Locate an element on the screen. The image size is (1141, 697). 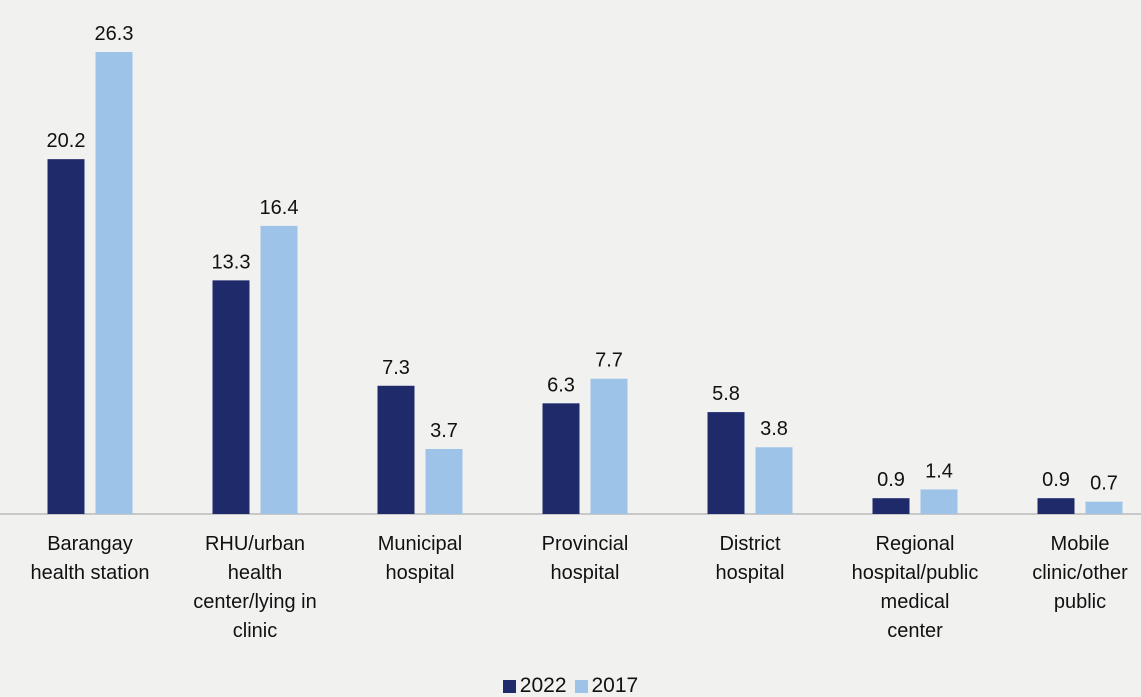
data-label: 26.3 is located at coordinates (114, 34).